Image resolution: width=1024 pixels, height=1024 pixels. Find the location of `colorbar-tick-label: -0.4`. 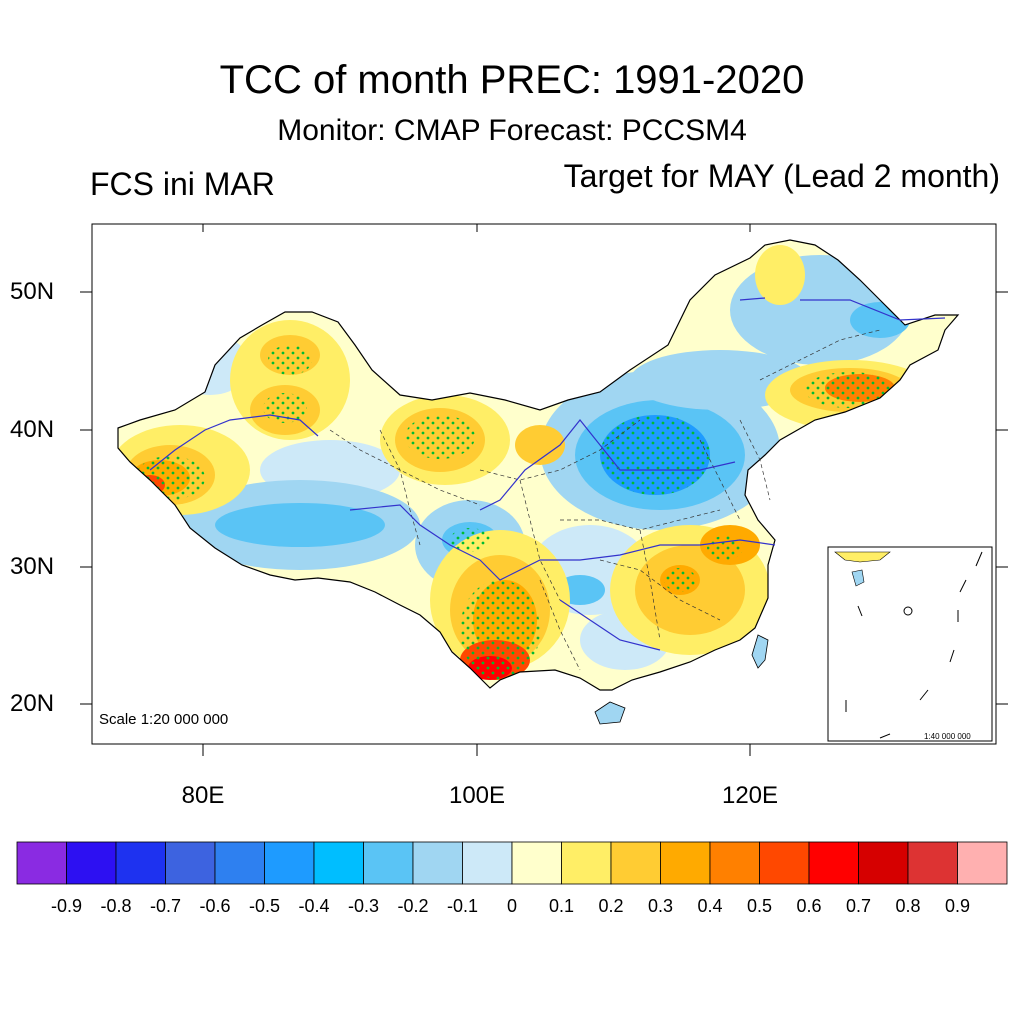

colorbar-tick-label: -0.4 is located at coordinates (314, 906).